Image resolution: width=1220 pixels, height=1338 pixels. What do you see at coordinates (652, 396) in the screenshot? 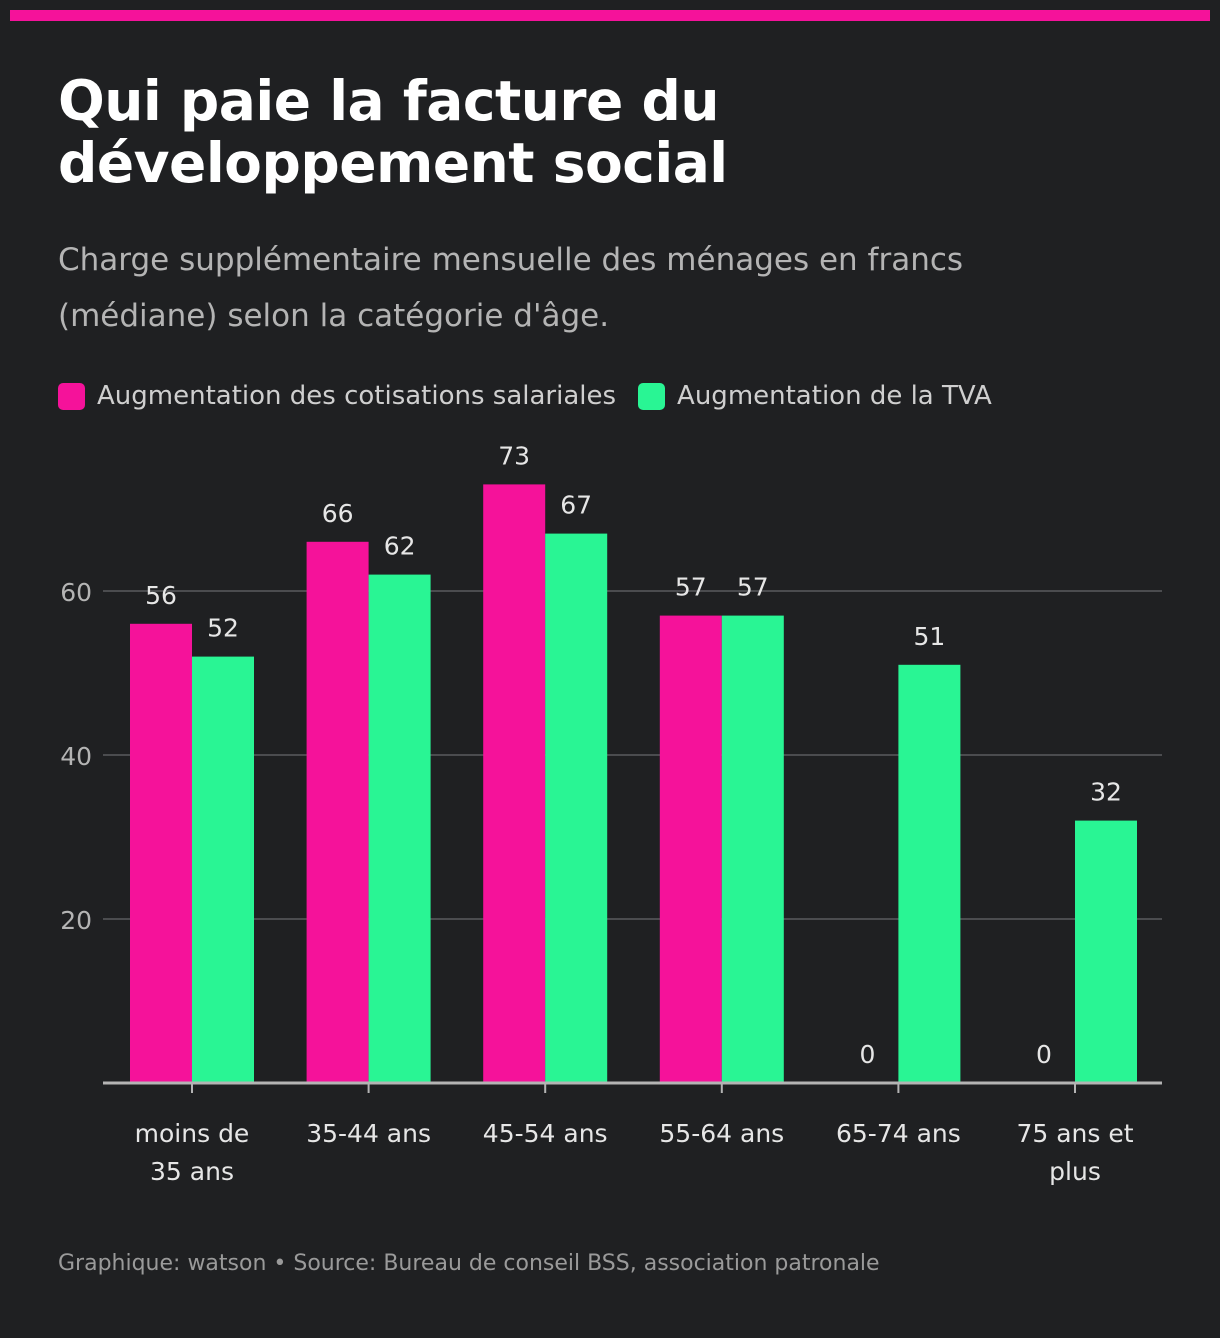
I see `legend-swatch-tva` at bounding box center [652, 396].